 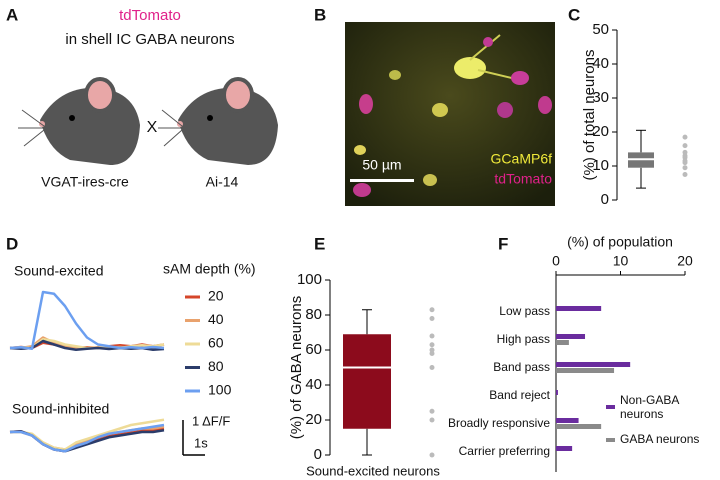 I want to click on trace-title: Sound-excited, so click(x=59, y=271).